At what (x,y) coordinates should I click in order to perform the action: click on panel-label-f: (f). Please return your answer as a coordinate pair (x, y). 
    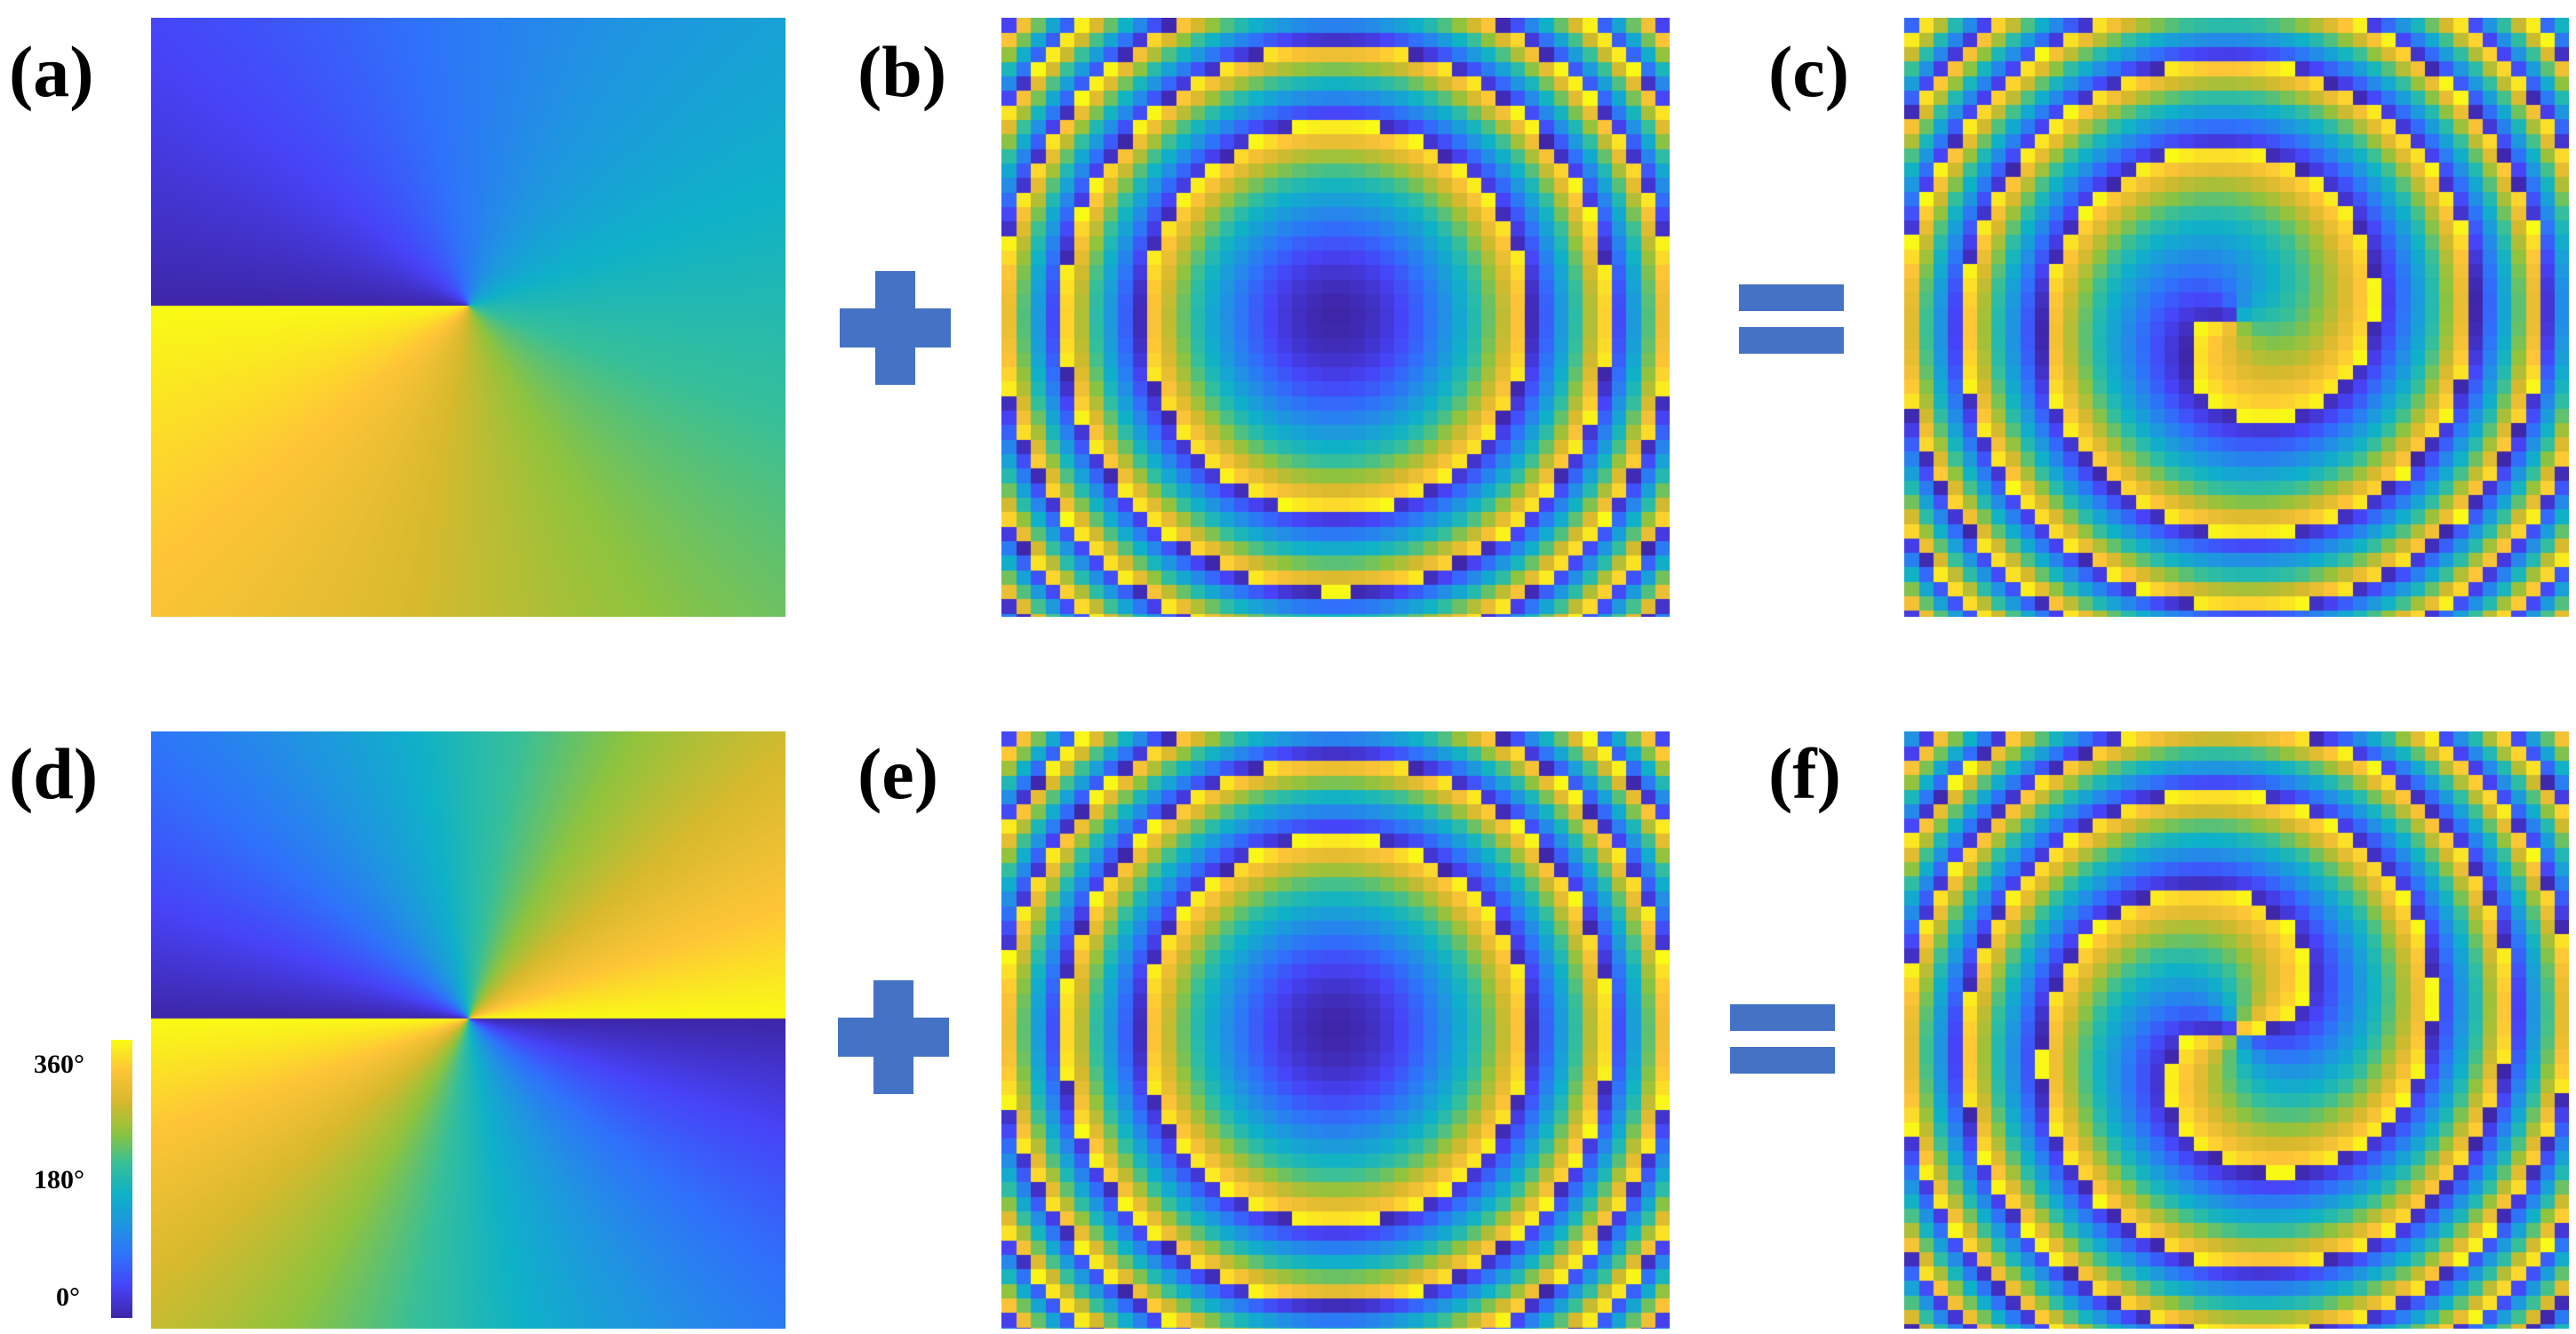
    Looking at the image, I should click on (1804, 773).